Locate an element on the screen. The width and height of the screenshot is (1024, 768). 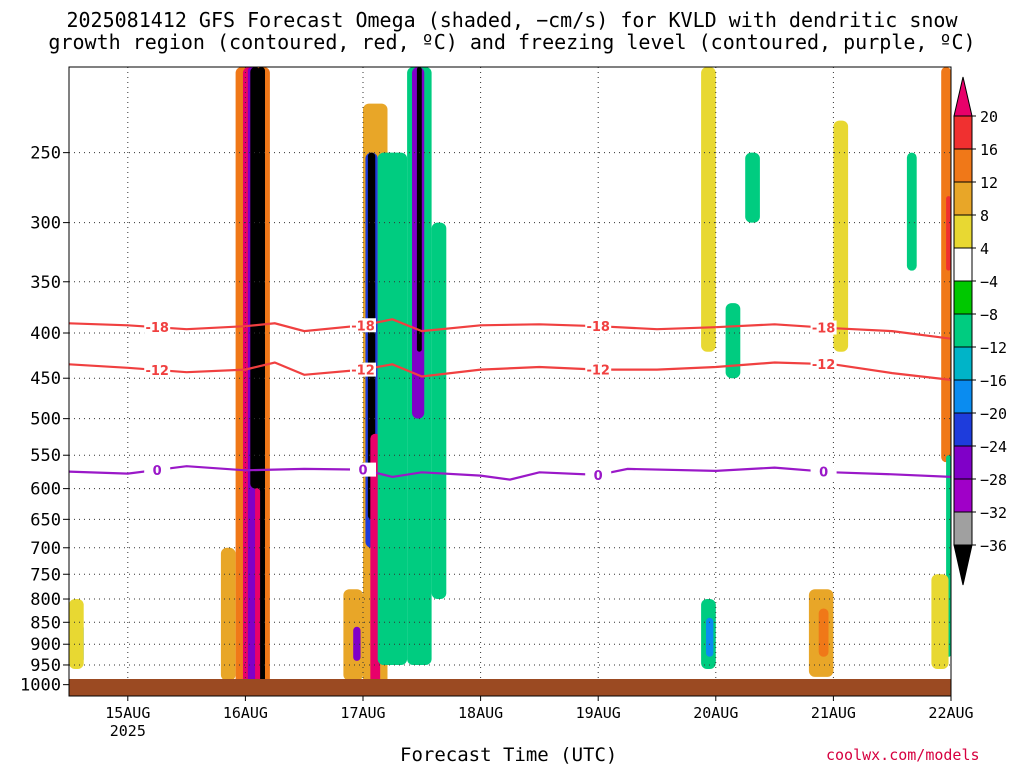
x-axis-title: Forecast Time (UTC) is located at coordinates (509, 755).